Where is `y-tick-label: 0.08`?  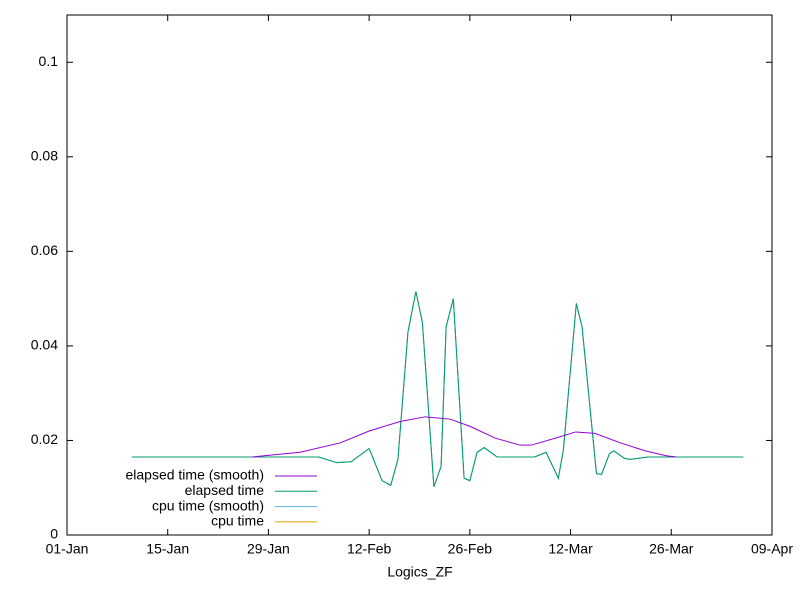
y-tick-label: 0.08 is located at coordinates (44, 156).